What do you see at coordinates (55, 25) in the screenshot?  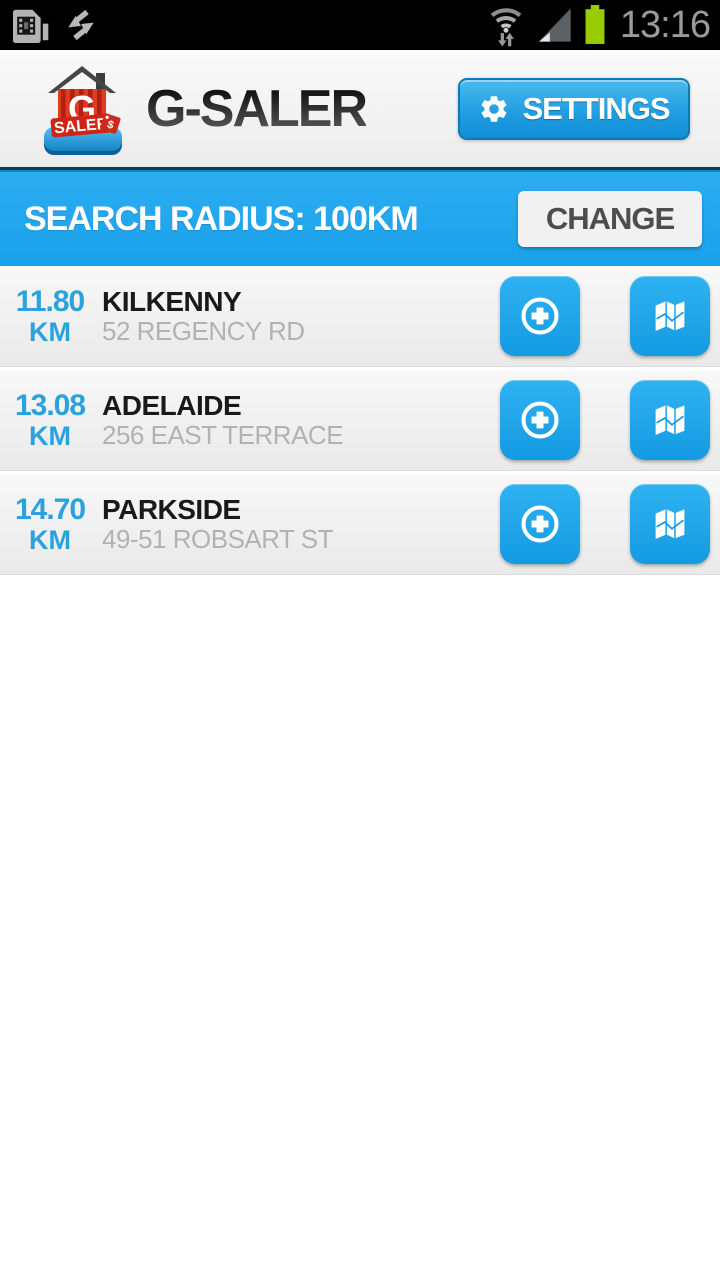 I see `status-bar-left` at bounding box center [55, 25].